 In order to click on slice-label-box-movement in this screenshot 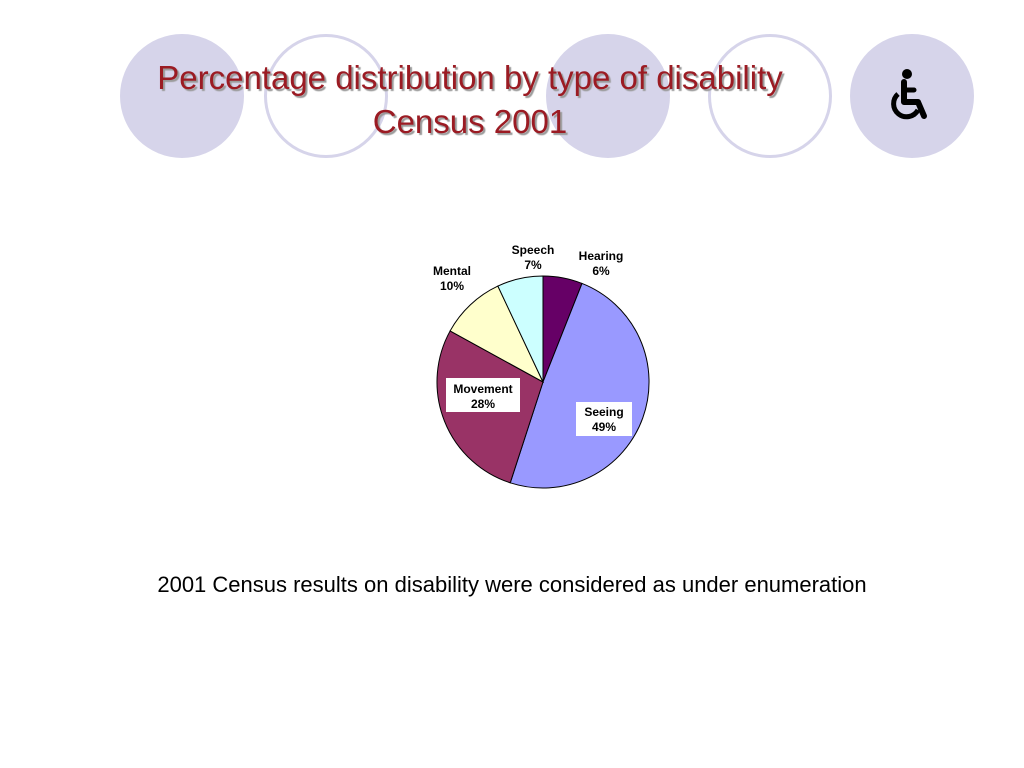, I will do `click(483, 395)`.